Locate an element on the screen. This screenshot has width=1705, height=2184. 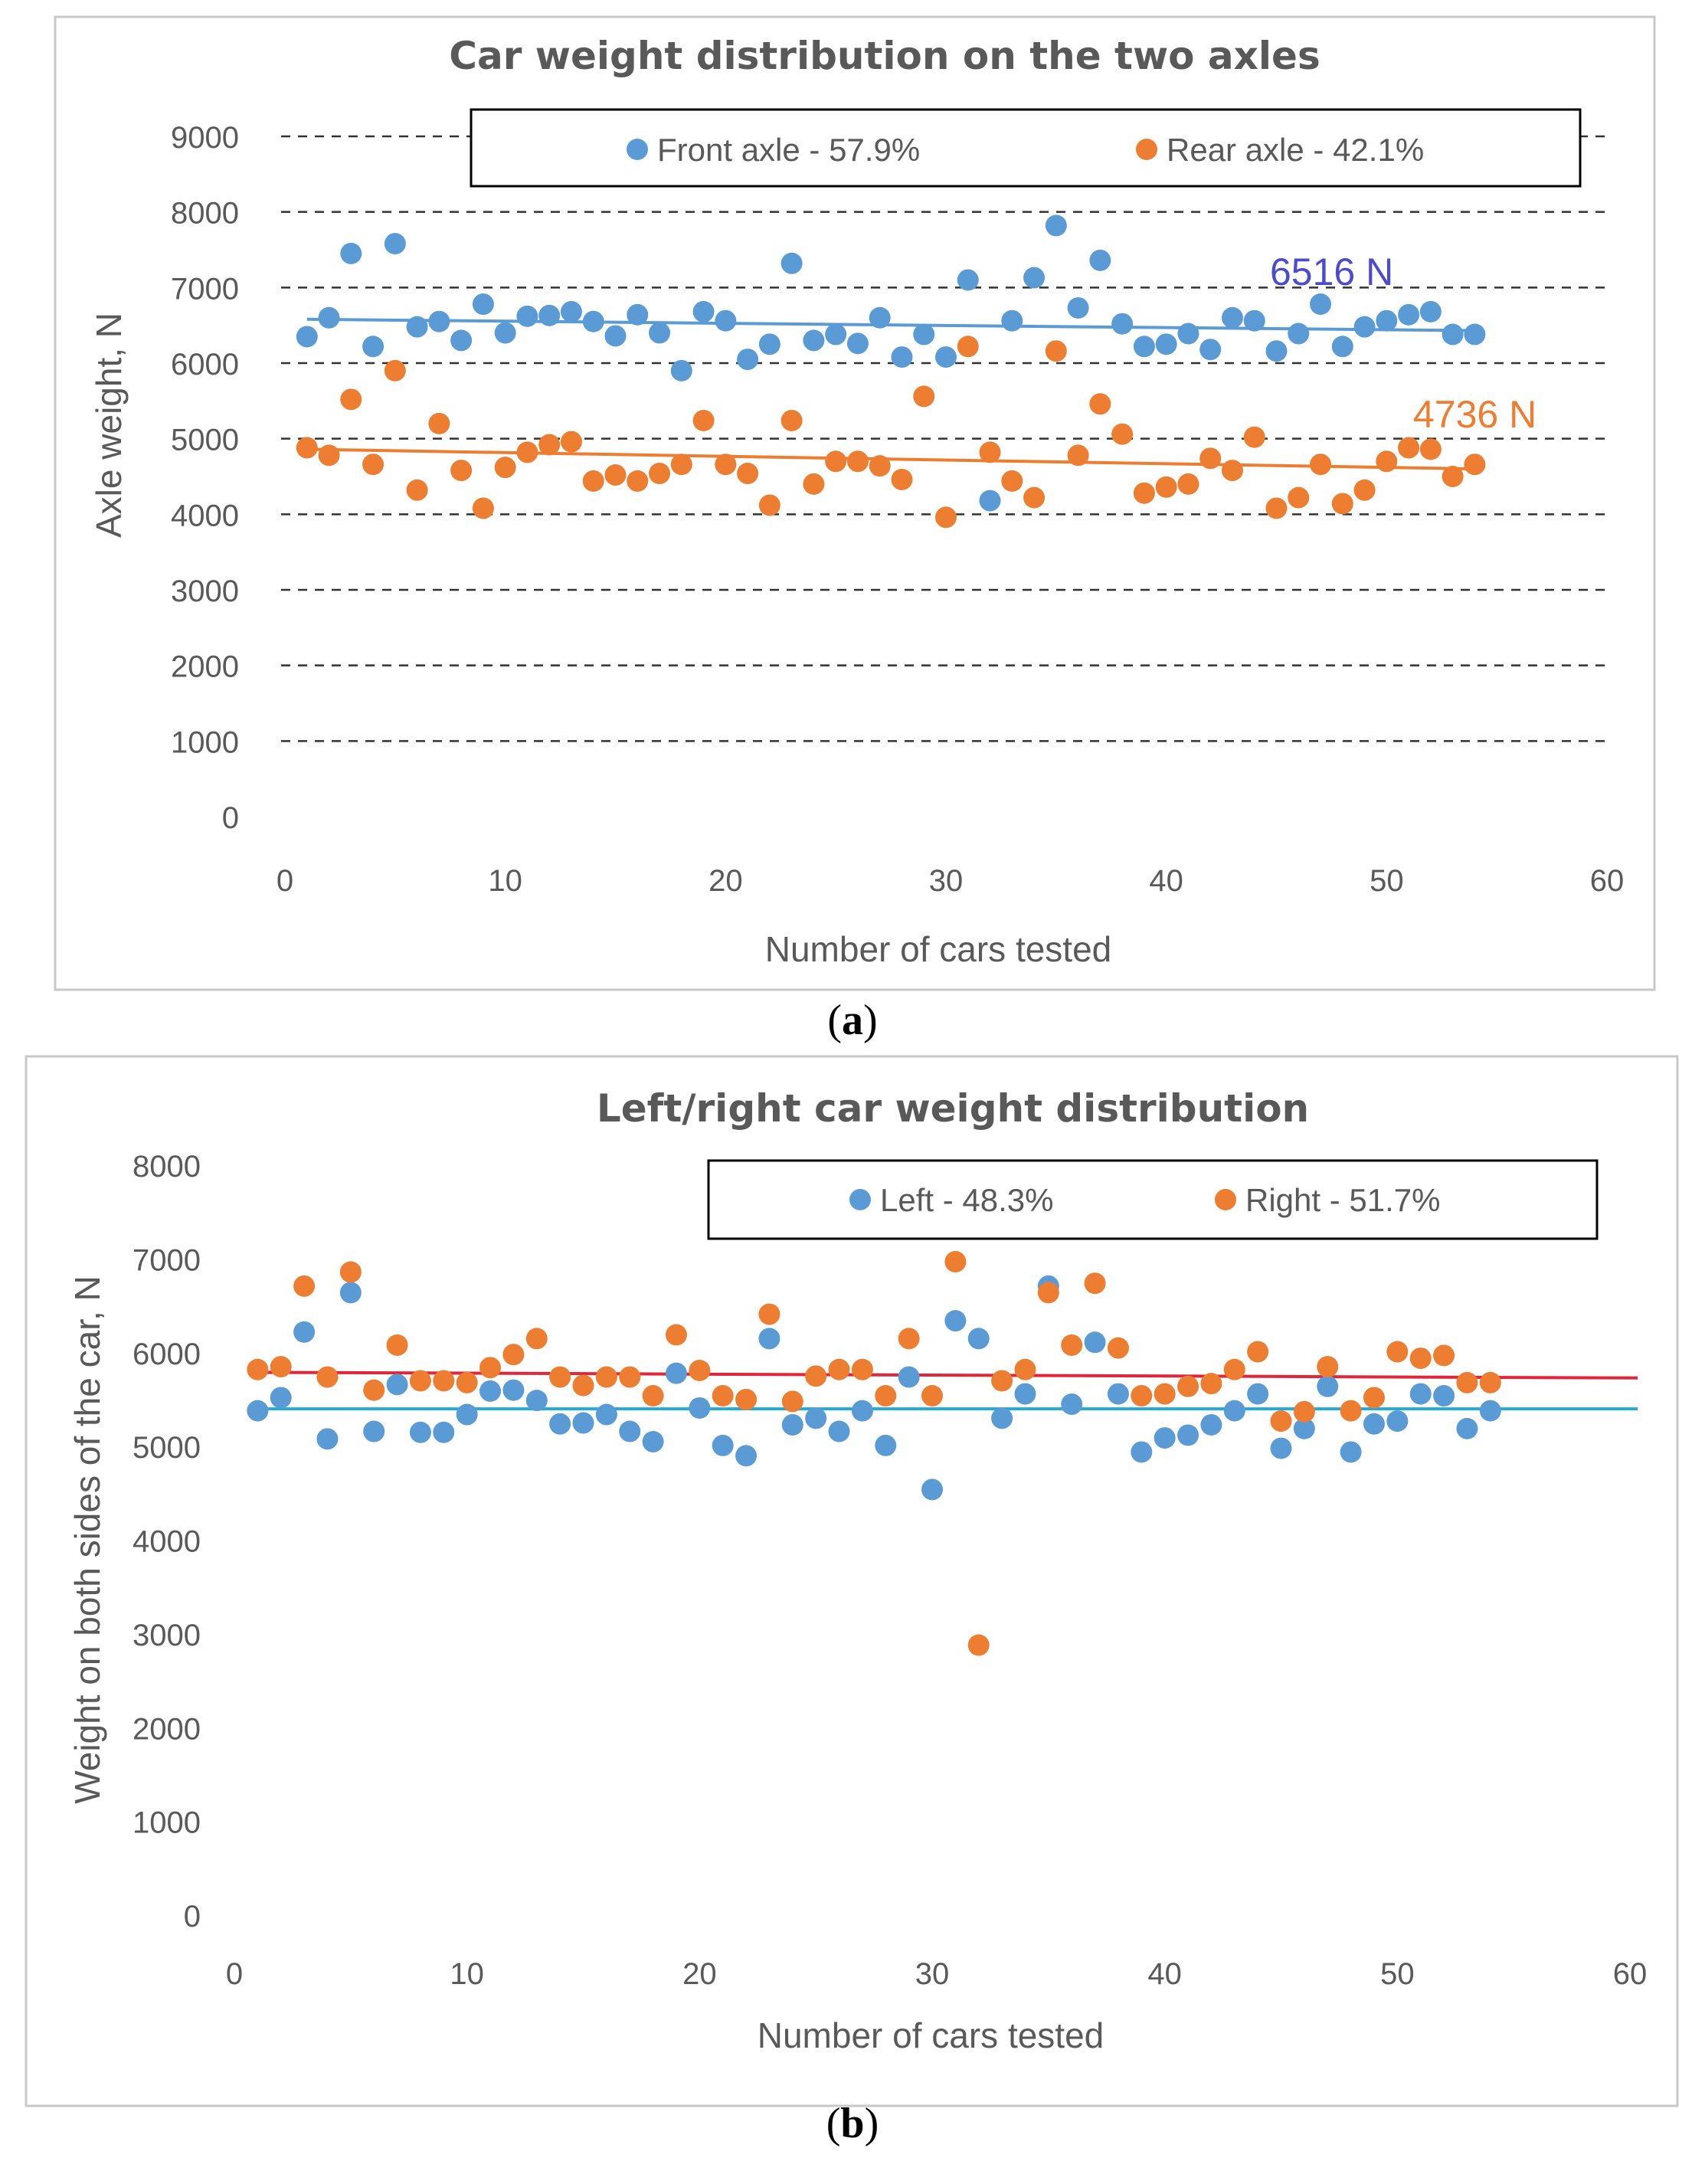
chart-a-y-tick-label: 2000 is located at coordinates (205, 667).